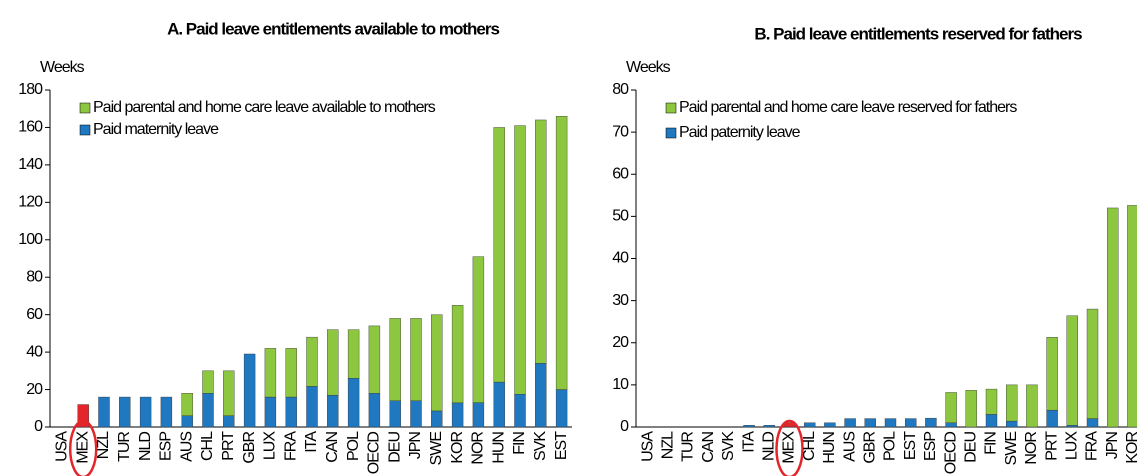 The image size is (1137, 476). I want to click on x-tick-label: CHL, so click(207, 446).